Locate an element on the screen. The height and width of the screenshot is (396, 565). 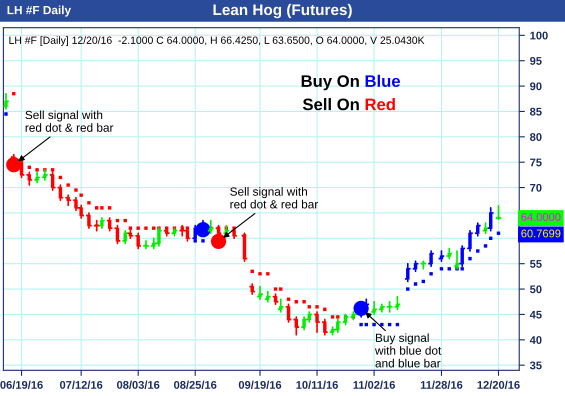
point is located at coordinates (218, 241).